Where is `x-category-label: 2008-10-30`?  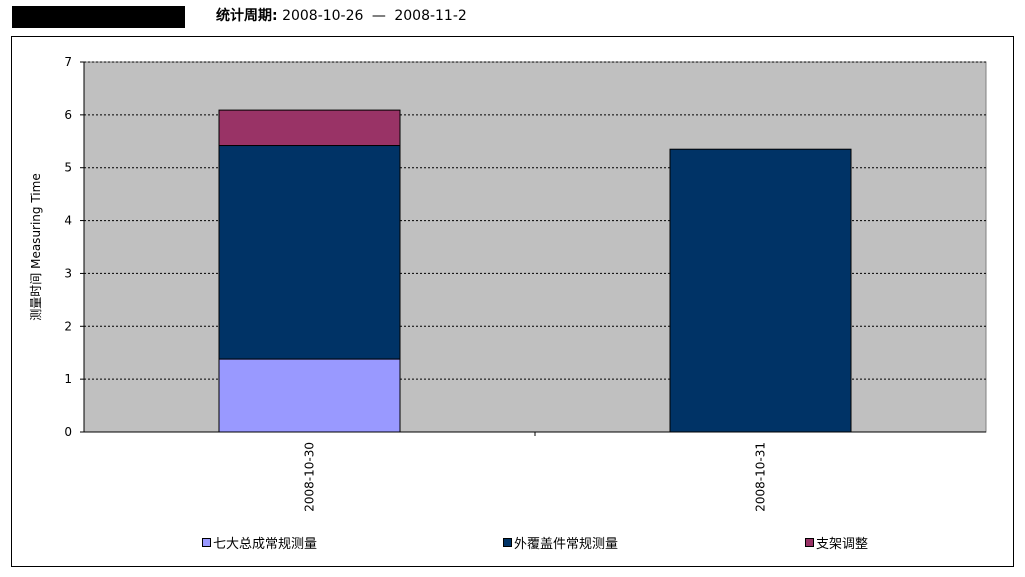
x-category-label: 2008-10-30 is located at coordinates (310, 477).